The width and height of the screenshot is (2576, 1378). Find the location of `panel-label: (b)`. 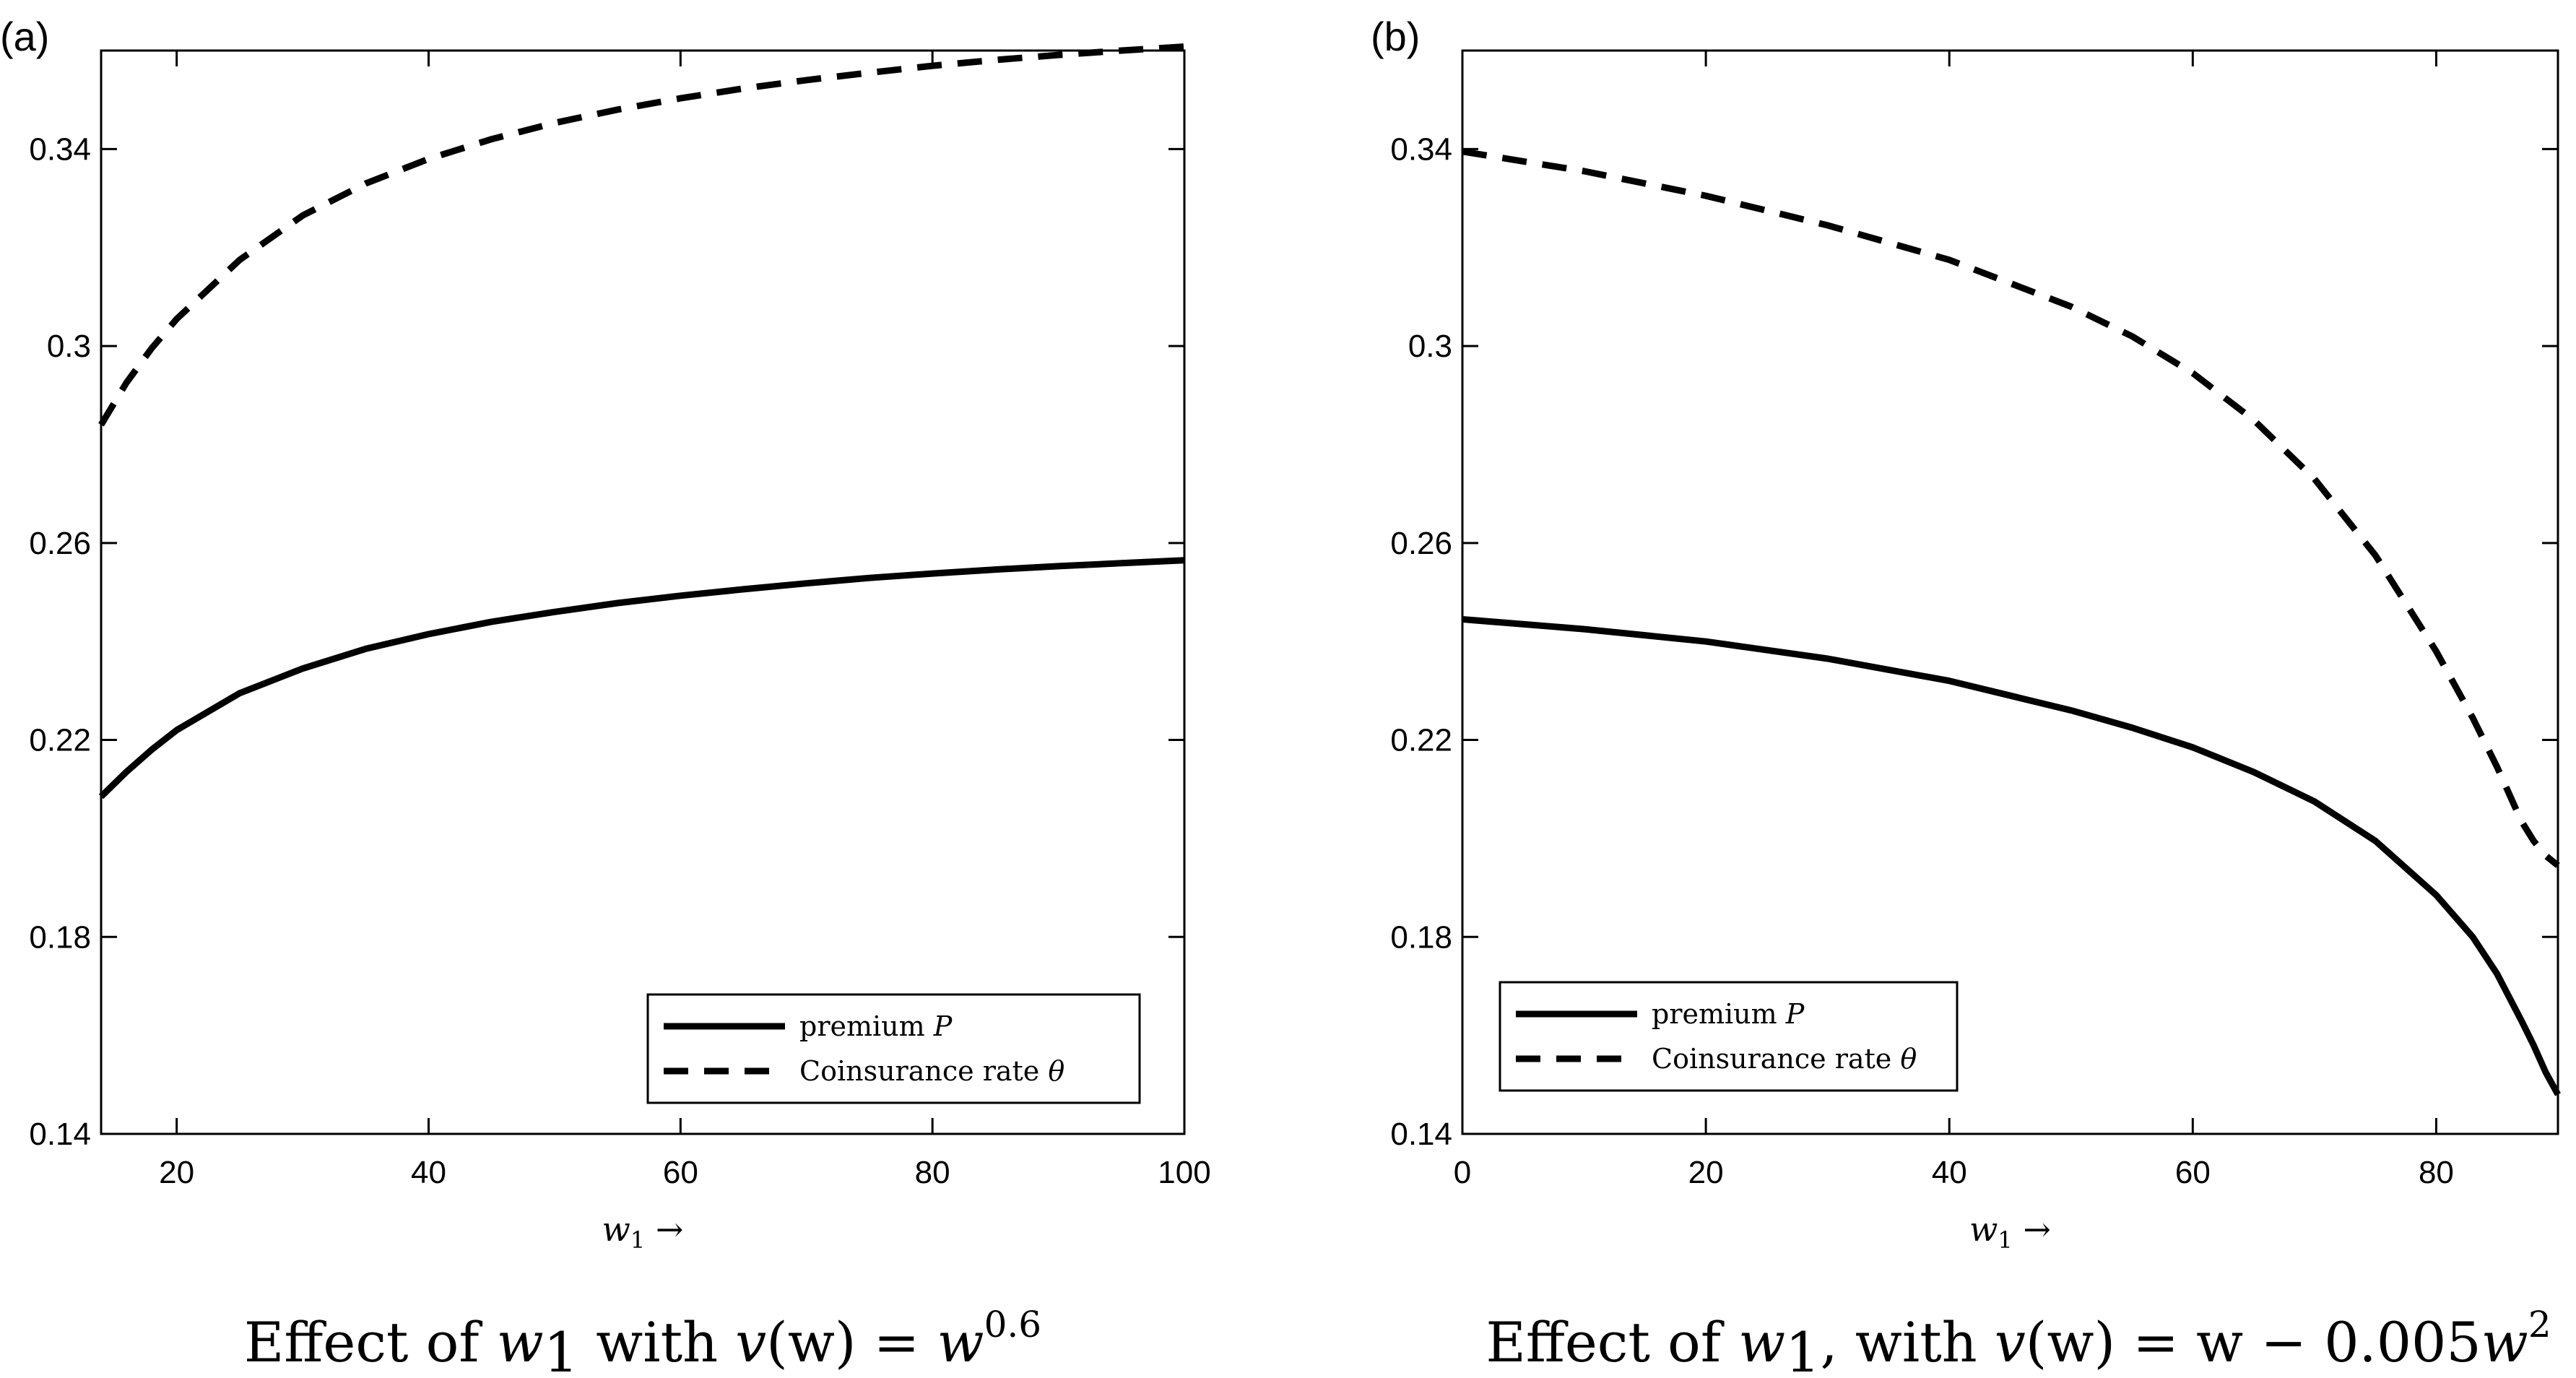

panel-label: (b) is located at coordinates (1395, 36).